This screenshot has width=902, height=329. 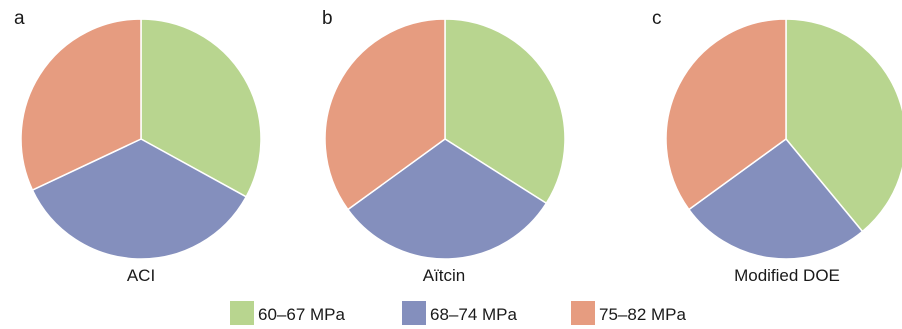 What do you see at coordinates (201, 108) in the screenshot?
I see `pie-slice-aci-60-67-mpa` at bounding box center [201, 108].